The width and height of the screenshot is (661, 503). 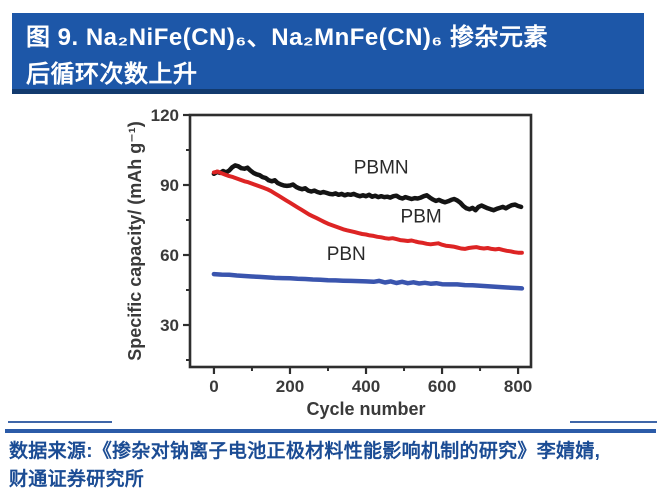 What do you see at coordinates (367, 188) in the screenshot?
I see `series-line-pbmn` at bounding box center [367, 188].